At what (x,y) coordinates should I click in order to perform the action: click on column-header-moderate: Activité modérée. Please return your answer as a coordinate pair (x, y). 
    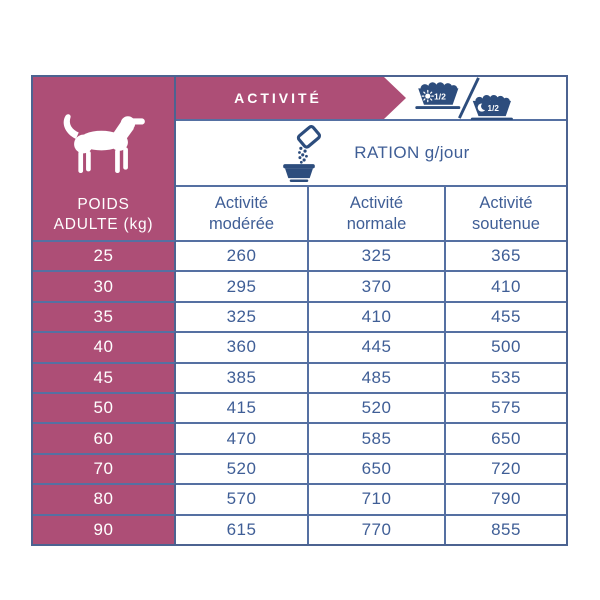
    Looking at the image, I should click on (241, 213).